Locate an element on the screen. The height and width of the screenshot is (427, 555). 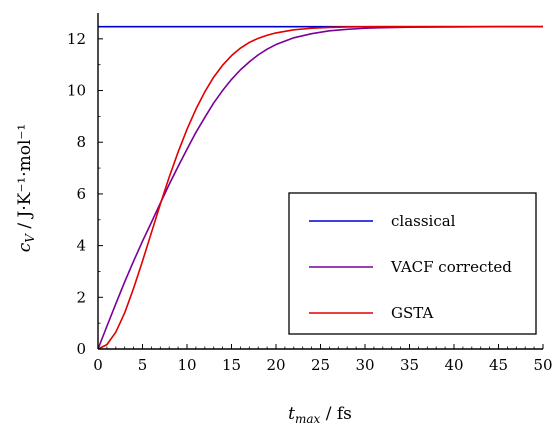
x-tick-label: 40 is located at coordinates (453, 365).